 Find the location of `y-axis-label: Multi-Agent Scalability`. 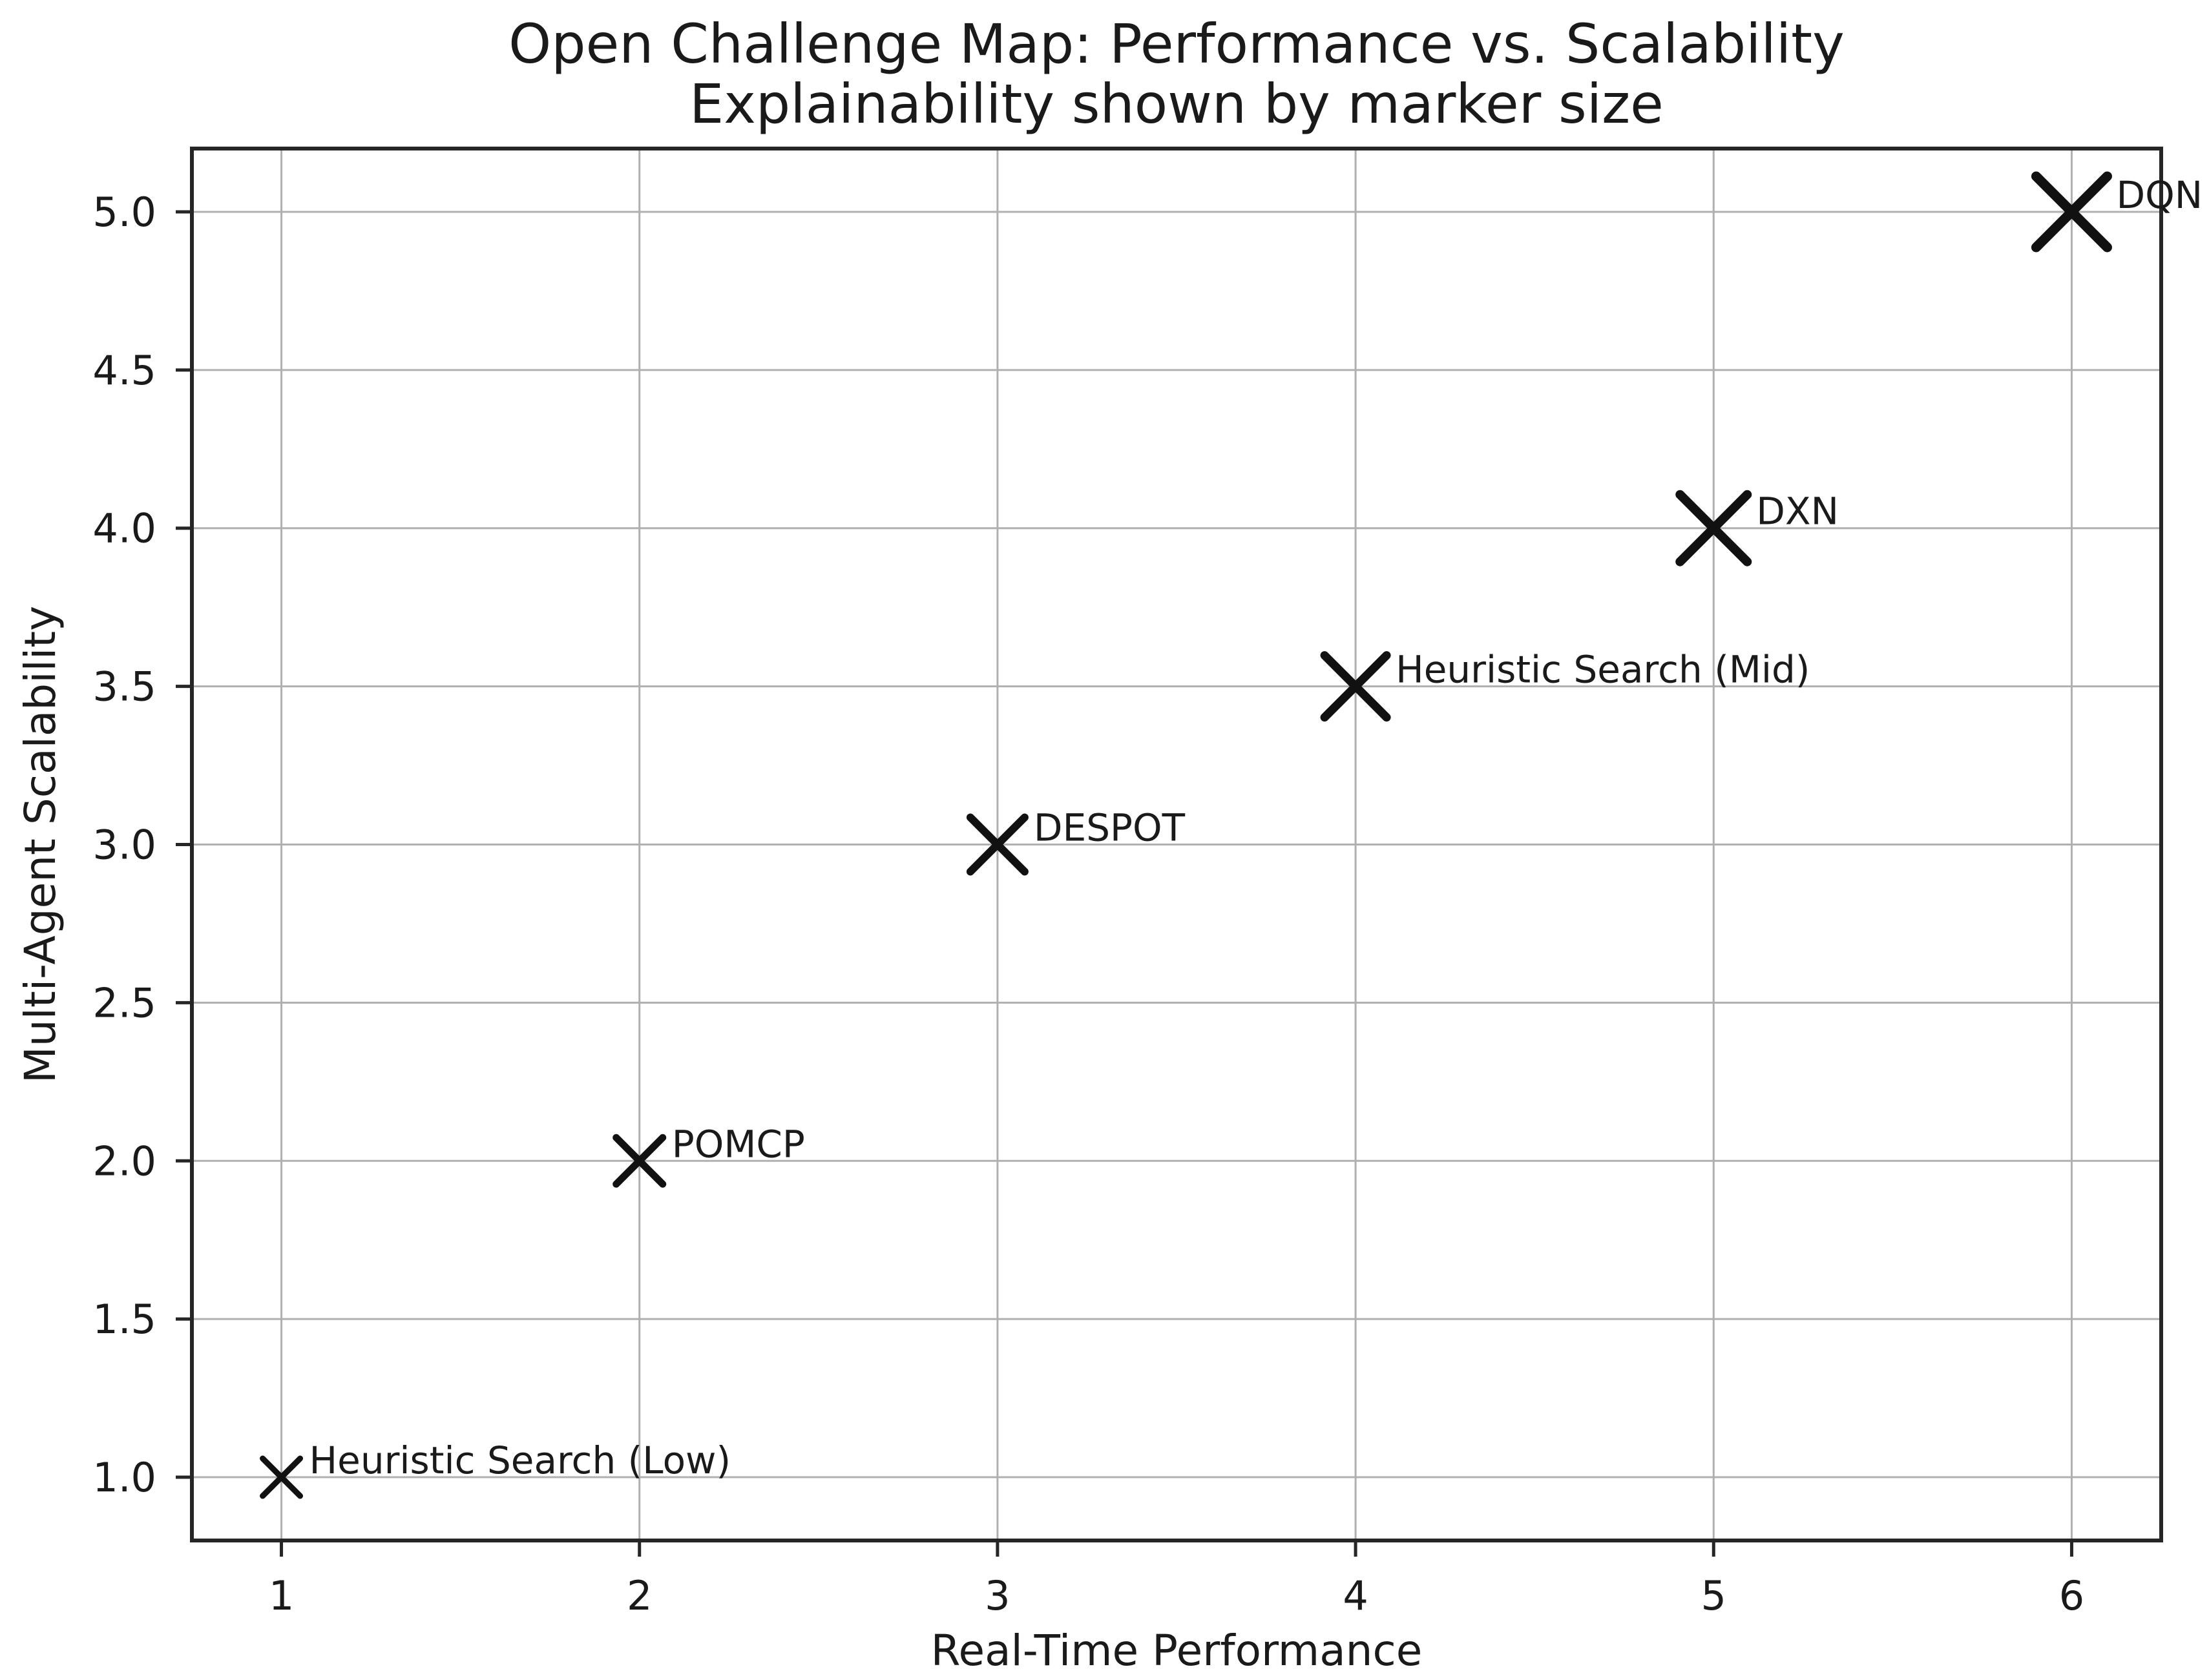

y-axis-label: Multi-Agent Scalability is located at coordinates (40, 844).